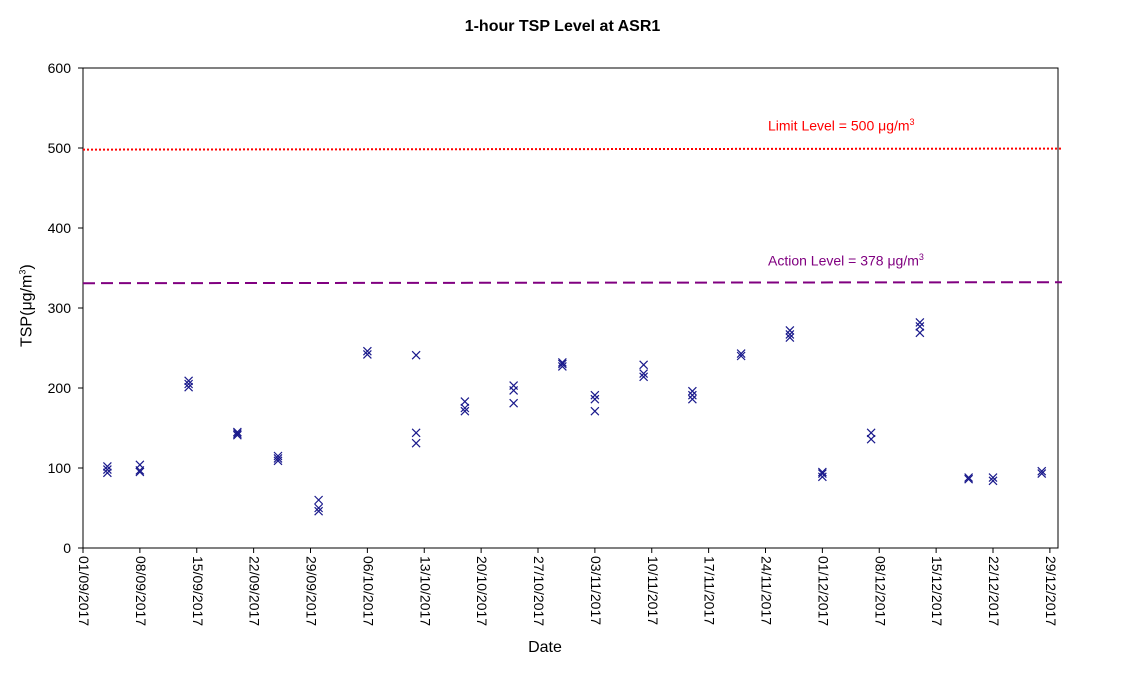  Describe the element at coordinates (572, 283) in the screenshot. I see `action-level-line` at that location.